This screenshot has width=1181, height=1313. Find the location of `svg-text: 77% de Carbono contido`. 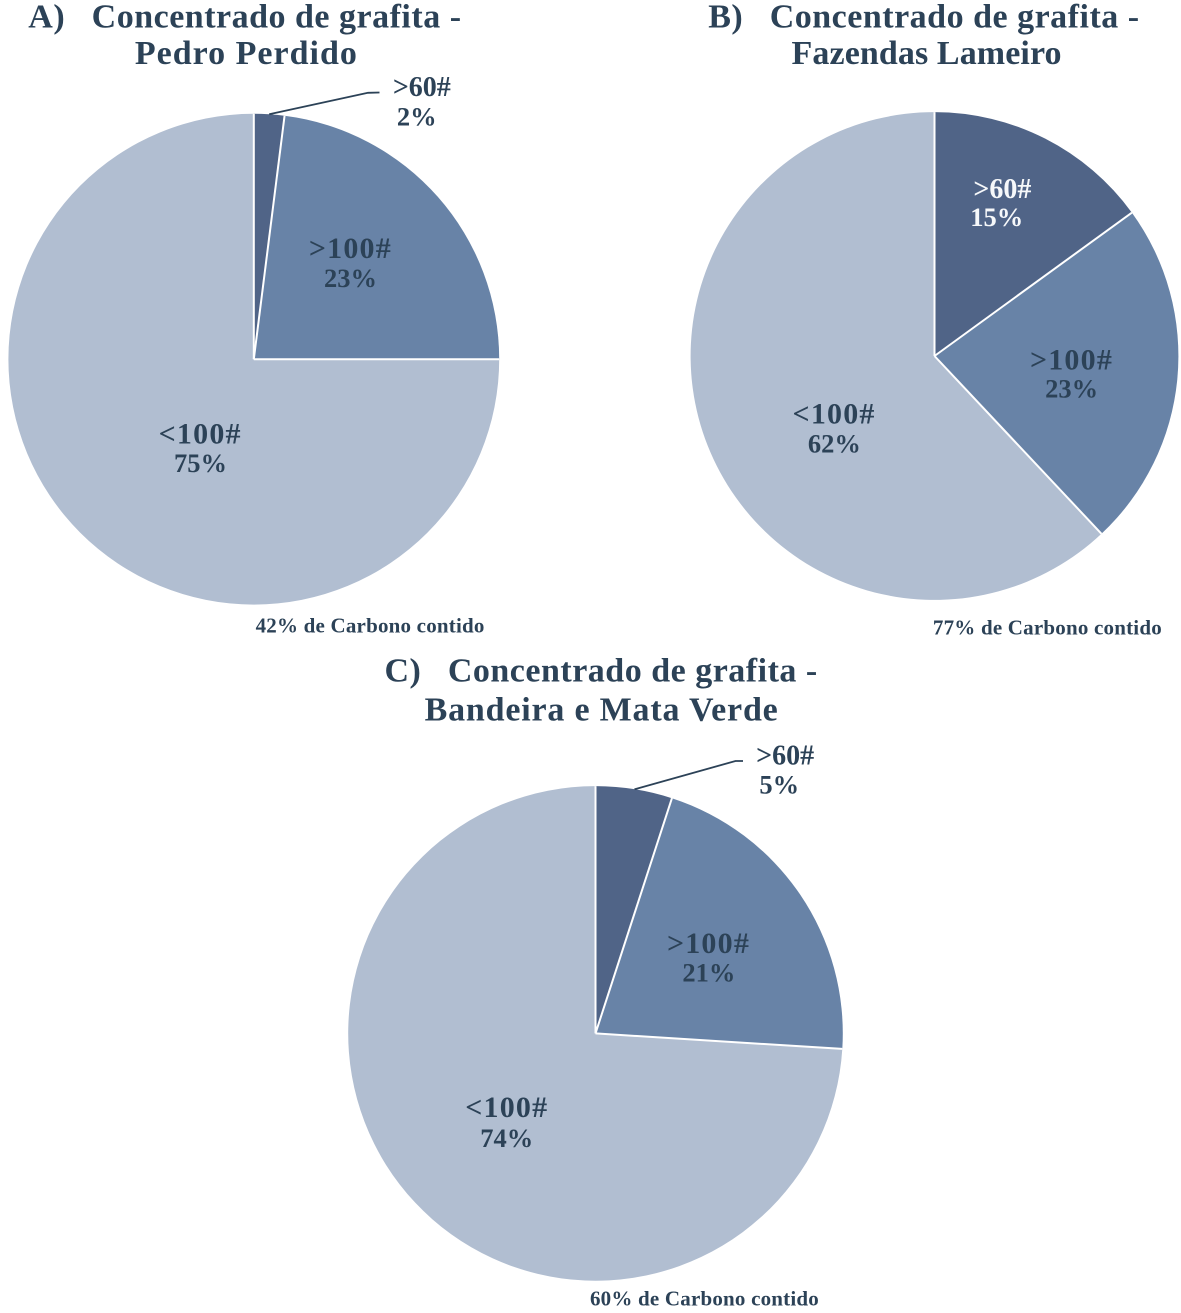

svg-text: 77% de Carbono contido is located at coordinates (1047, 627).